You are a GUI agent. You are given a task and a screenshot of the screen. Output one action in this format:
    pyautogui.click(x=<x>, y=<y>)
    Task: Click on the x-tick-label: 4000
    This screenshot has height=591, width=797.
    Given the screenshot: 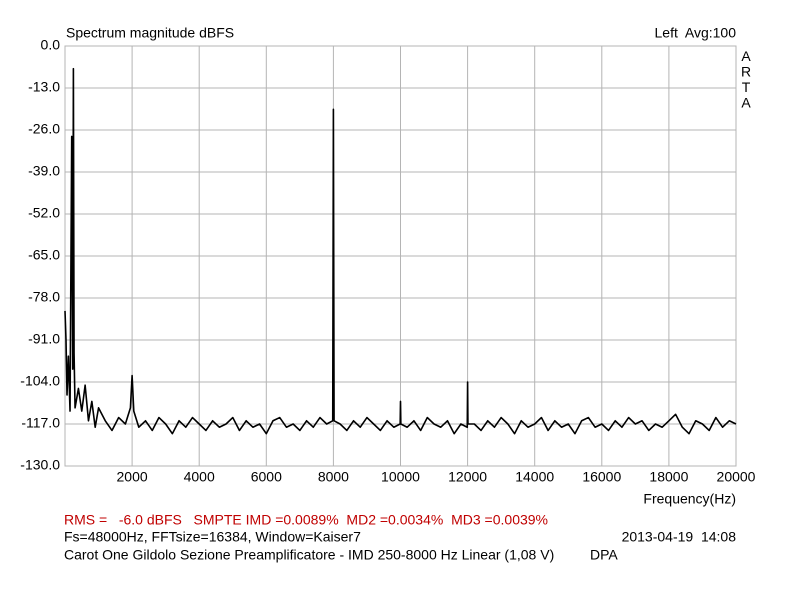 What is the action you would take?
    pyautogui.click(x=199, y=477)
    